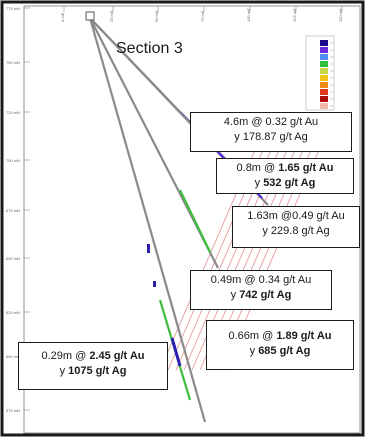 This screenshot has width=365, height=442. What do you see at coordinates (271, 122) in the screenshot?
I see `callout-line-au: 4.6m @ 0.32 g/t Au` at bounding box center [271, 122].